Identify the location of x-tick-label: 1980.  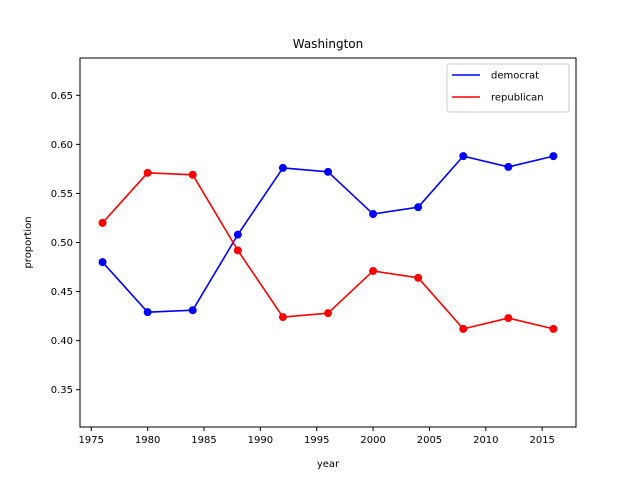
(147, 440).